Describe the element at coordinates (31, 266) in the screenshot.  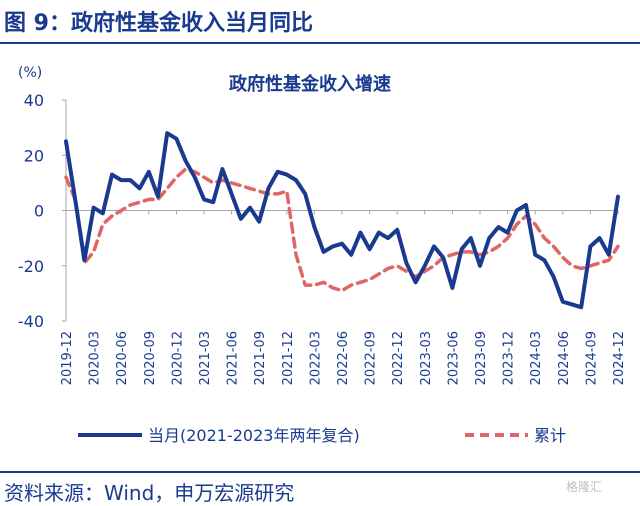
I see `y-tick-label: -20` at that location.